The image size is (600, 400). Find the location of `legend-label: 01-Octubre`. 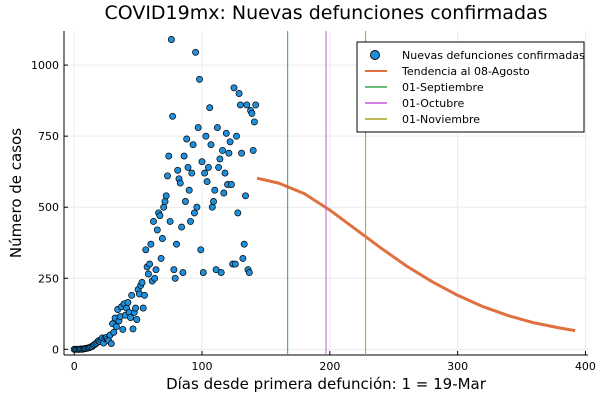

legend-label: 01-Octubre is located at coordinates (433, 103).